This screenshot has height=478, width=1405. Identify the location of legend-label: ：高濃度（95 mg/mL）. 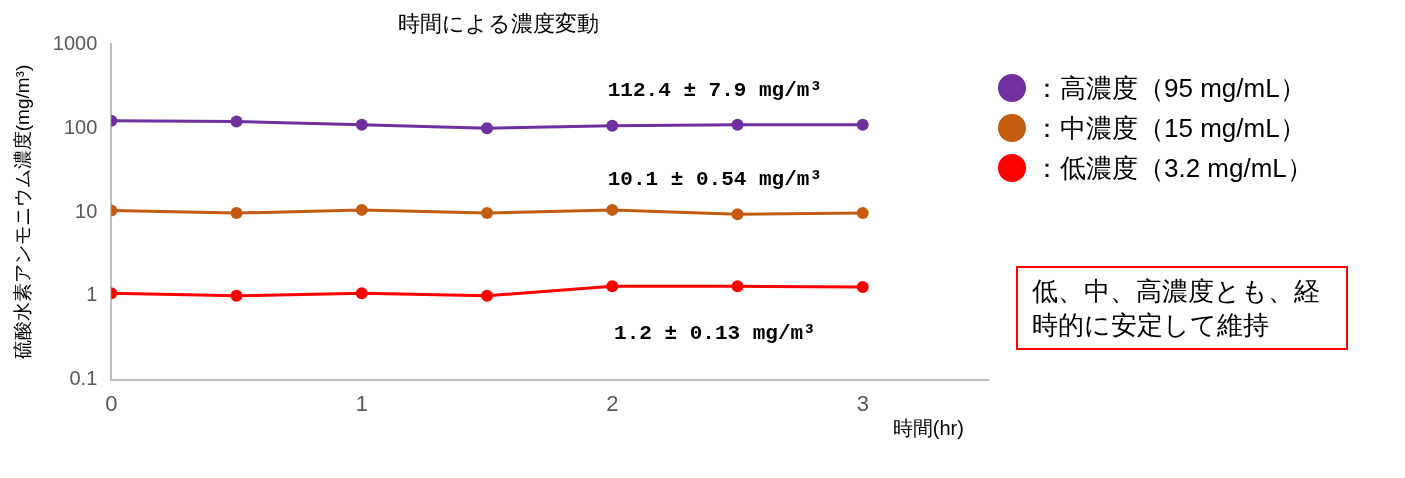
(1170, 88).